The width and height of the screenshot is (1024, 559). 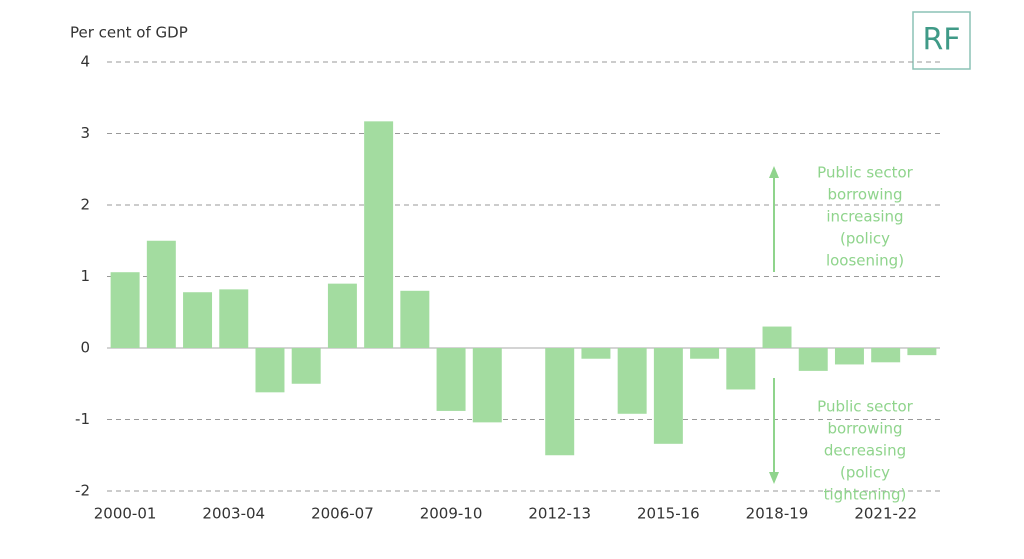 What do you see at coordinates (668, 514) in the screenshot?
I see `x-tick-label: 2015-16` at bounding box center [668, 514].